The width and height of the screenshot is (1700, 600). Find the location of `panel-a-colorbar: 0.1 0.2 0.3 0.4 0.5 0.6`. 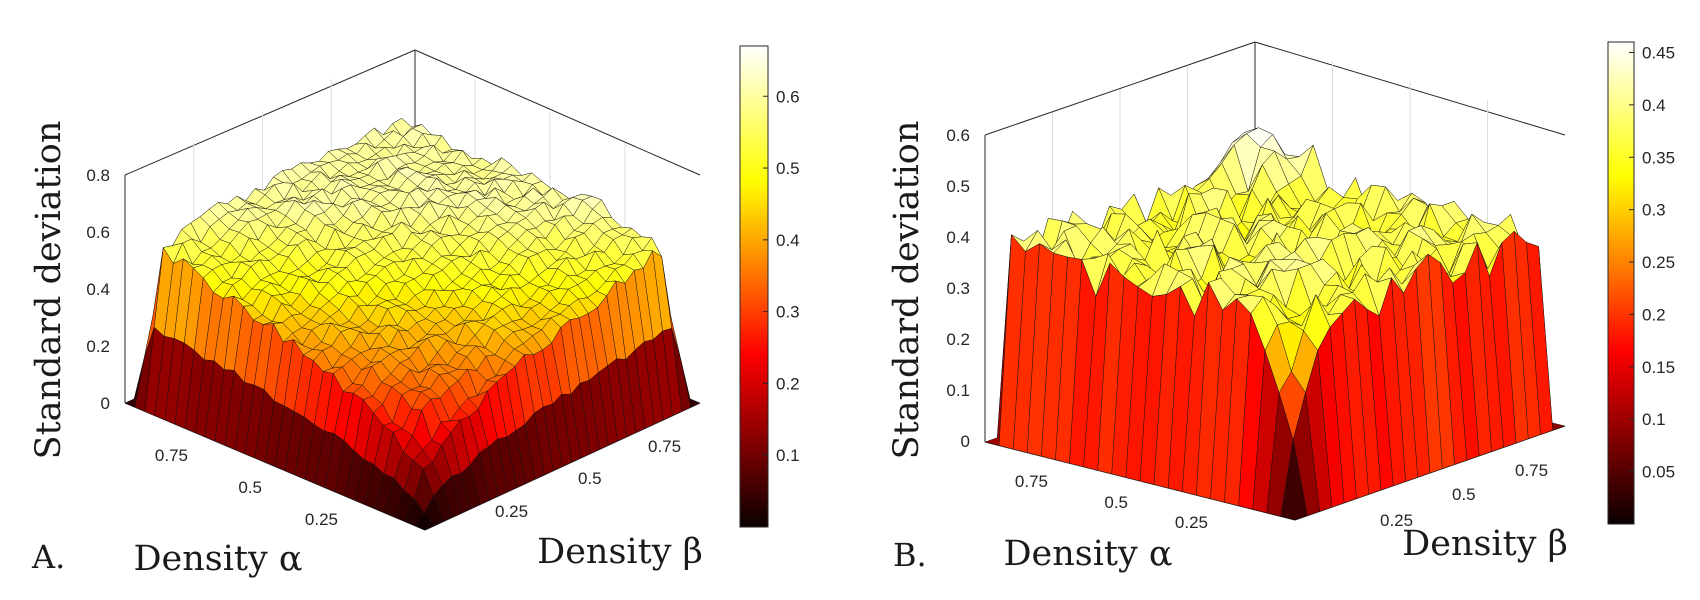

panel-a-colorbar: 0.1 0.2 0.3 0.4 0.5 0.6 is located at coordinates (769, 286).